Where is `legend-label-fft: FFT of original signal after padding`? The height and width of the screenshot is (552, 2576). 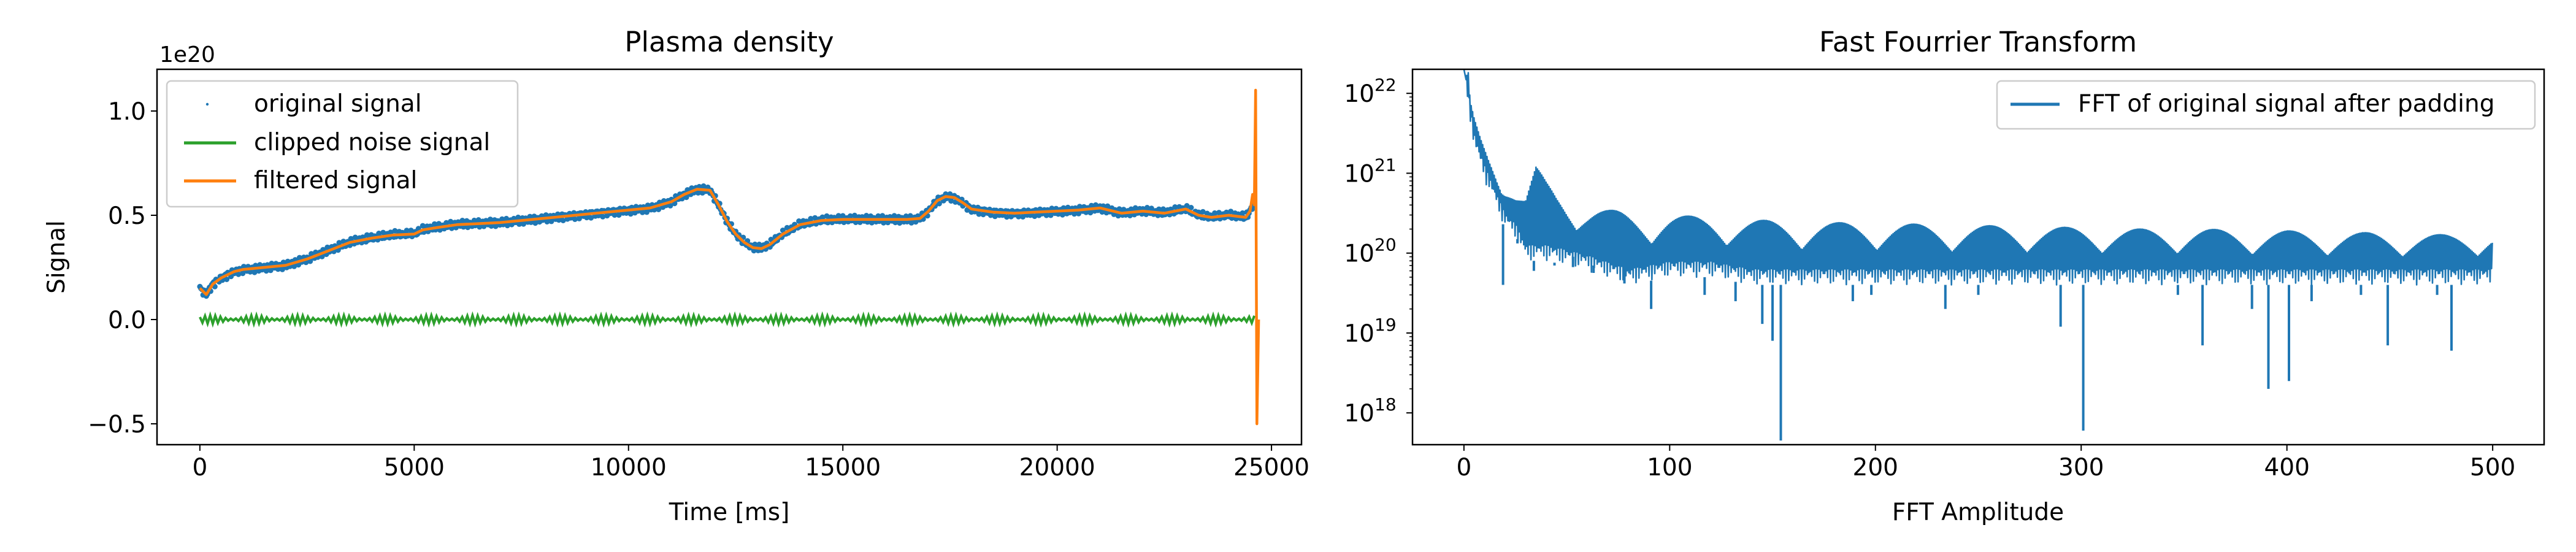
legend-label-fft: FFT of original signal after padding is located at coordinates (2286, 104).